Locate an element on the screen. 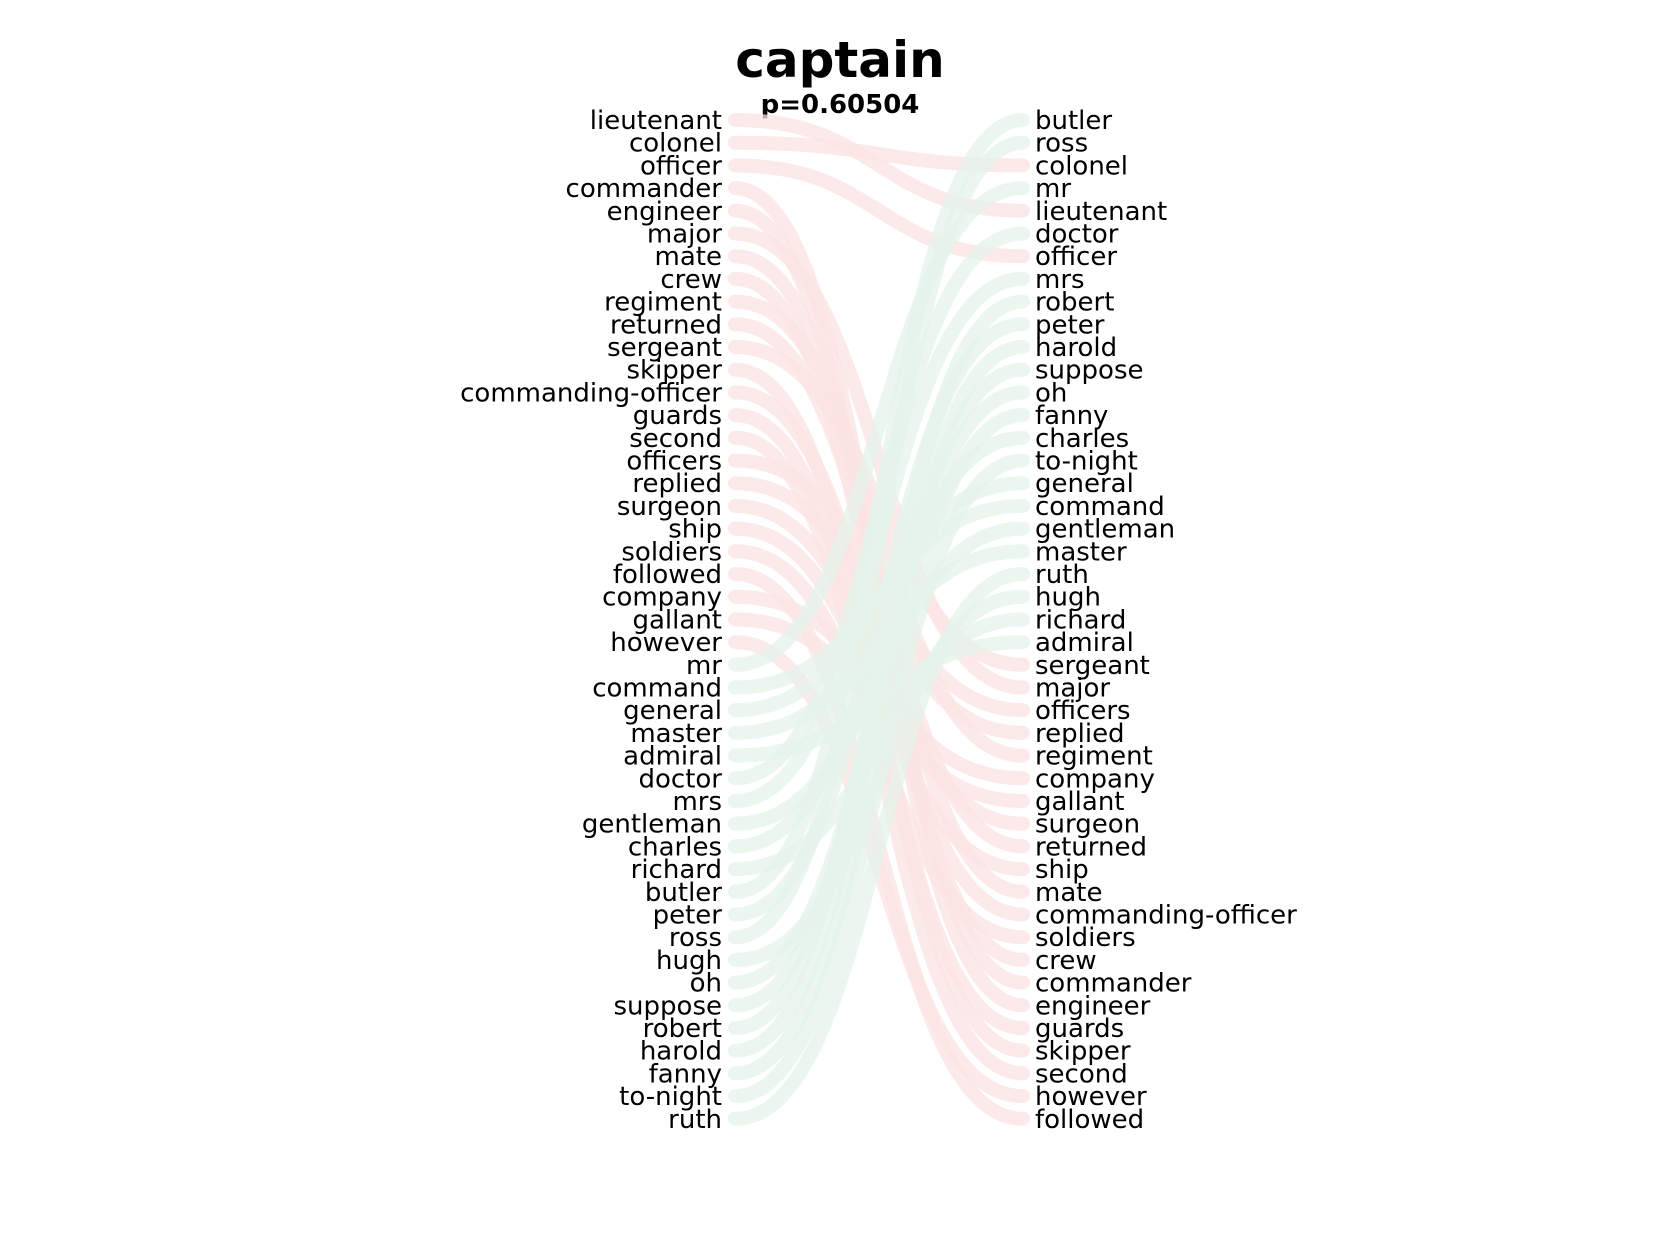  left-label: skipper is located at coordinates (674, 371).